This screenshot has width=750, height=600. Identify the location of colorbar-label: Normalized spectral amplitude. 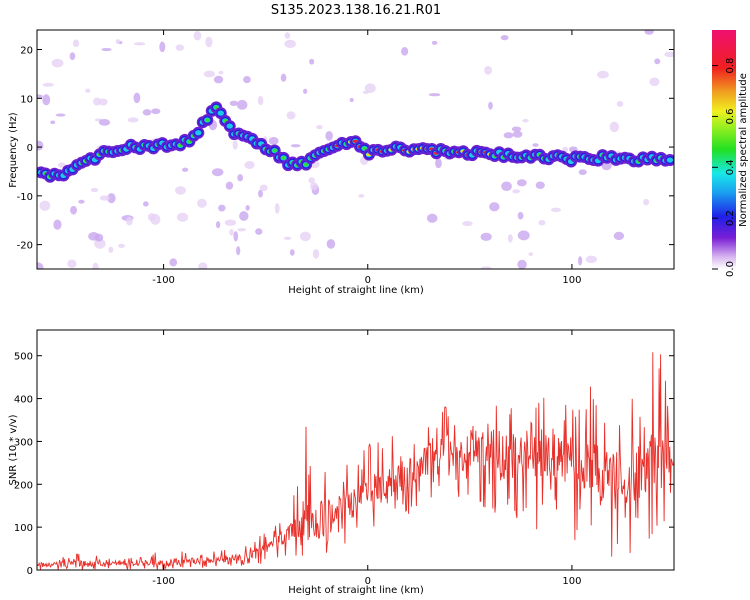
(743, 150).